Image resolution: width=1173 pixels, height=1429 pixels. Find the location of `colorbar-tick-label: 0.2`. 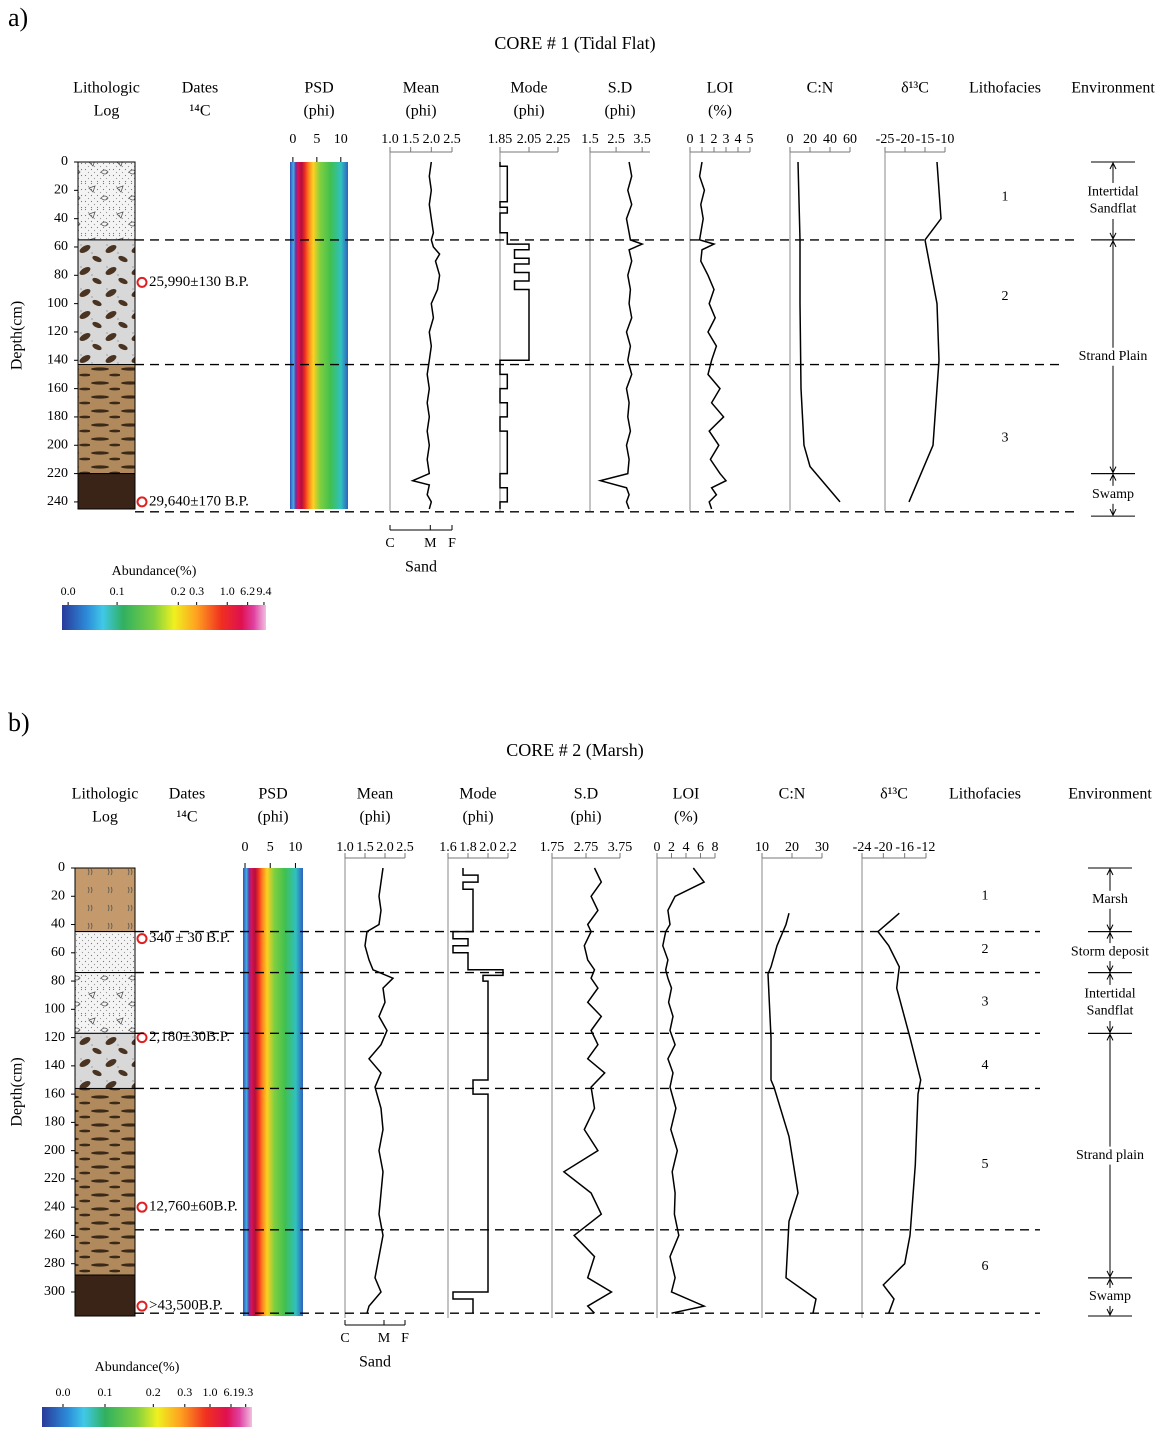

colorbar-tick-label: 0.2 is located at coordinates (153, 1392).